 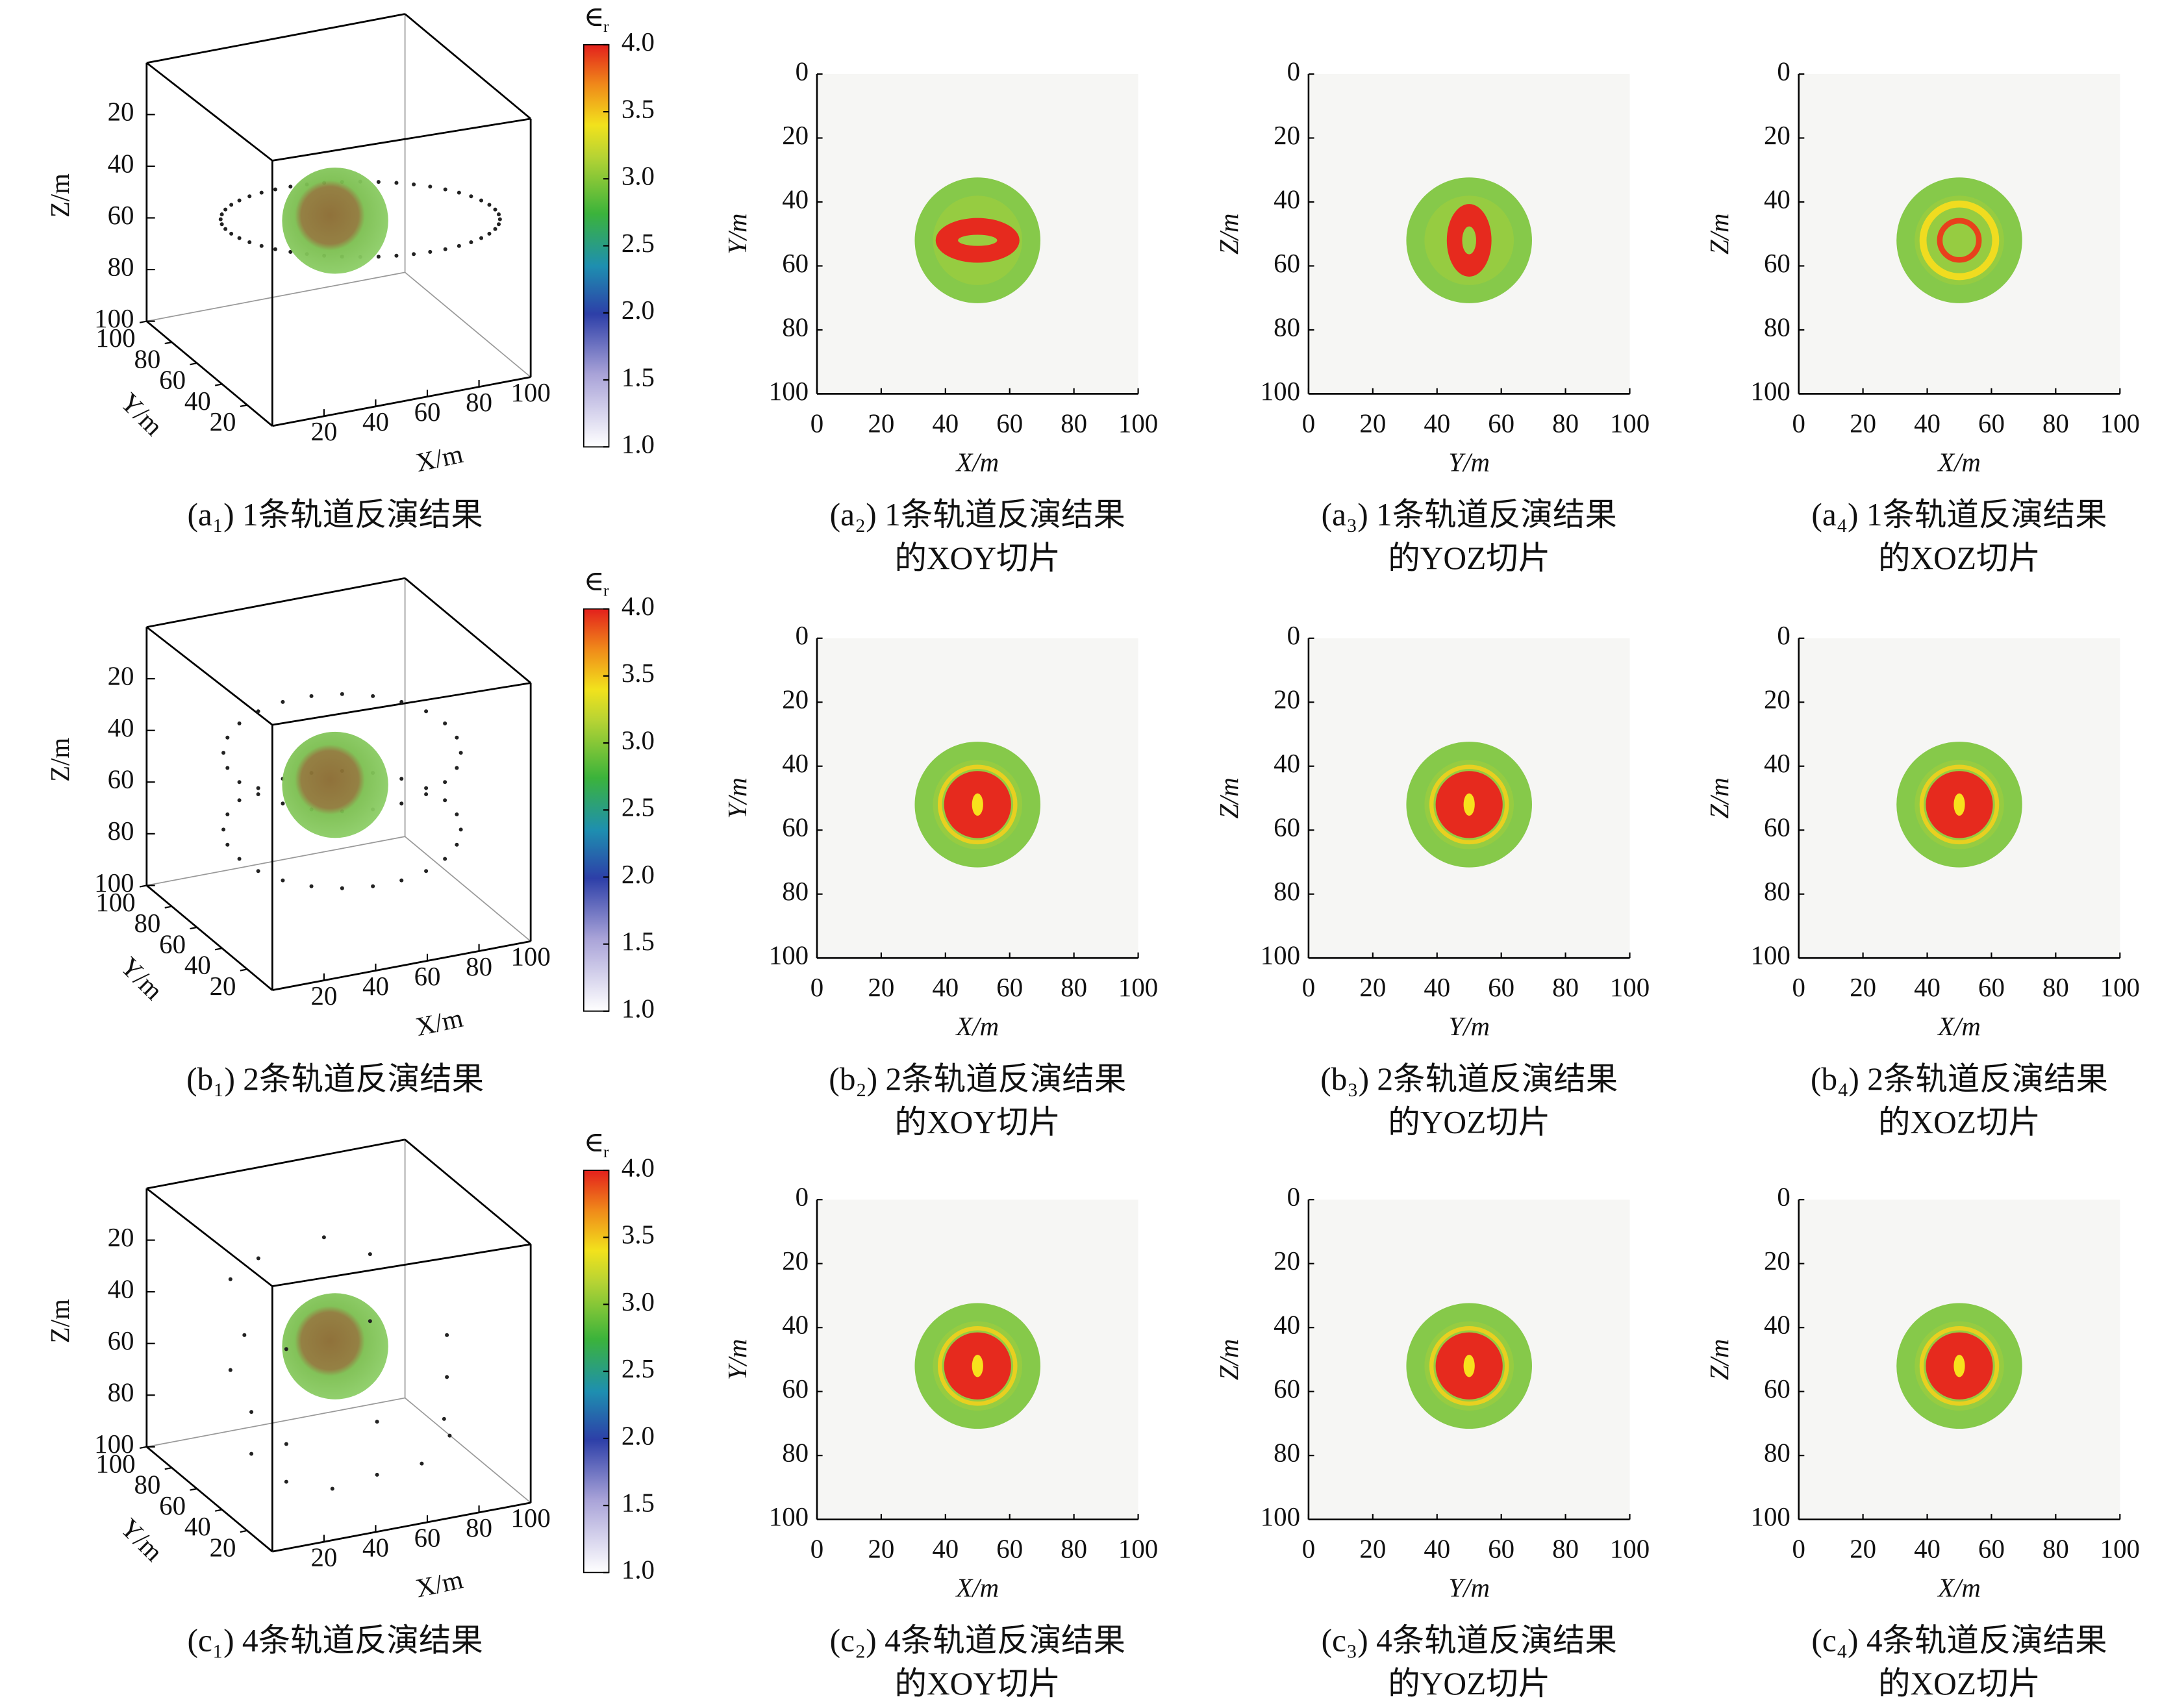 What do you see at coordinates (638, 1570) in the screenshot?
I see `colorbar-tick-label: 1.0` at bounding box center [638, 1570].